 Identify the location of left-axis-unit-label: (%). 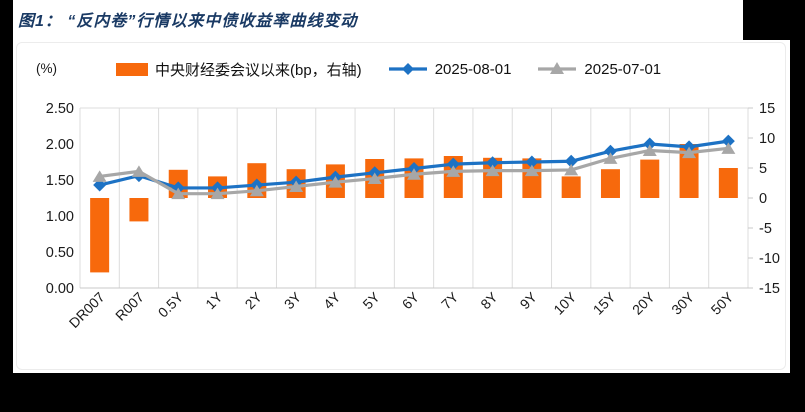
(46, 68).